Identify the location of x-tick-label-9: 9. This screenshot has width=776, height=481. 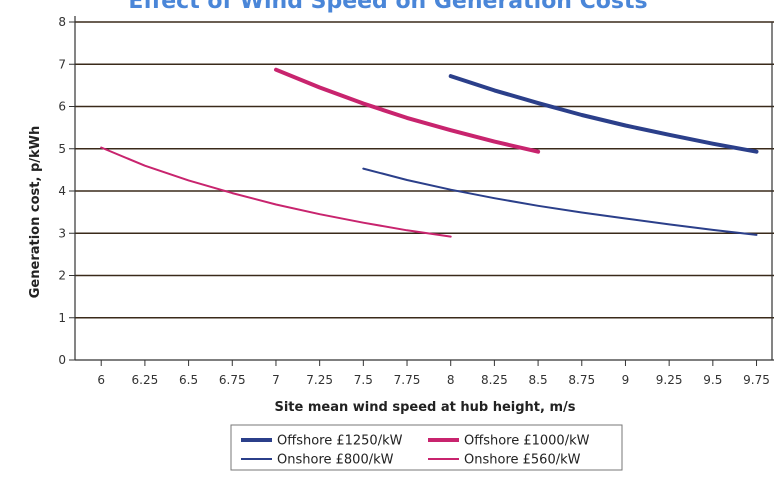
(626, 380).